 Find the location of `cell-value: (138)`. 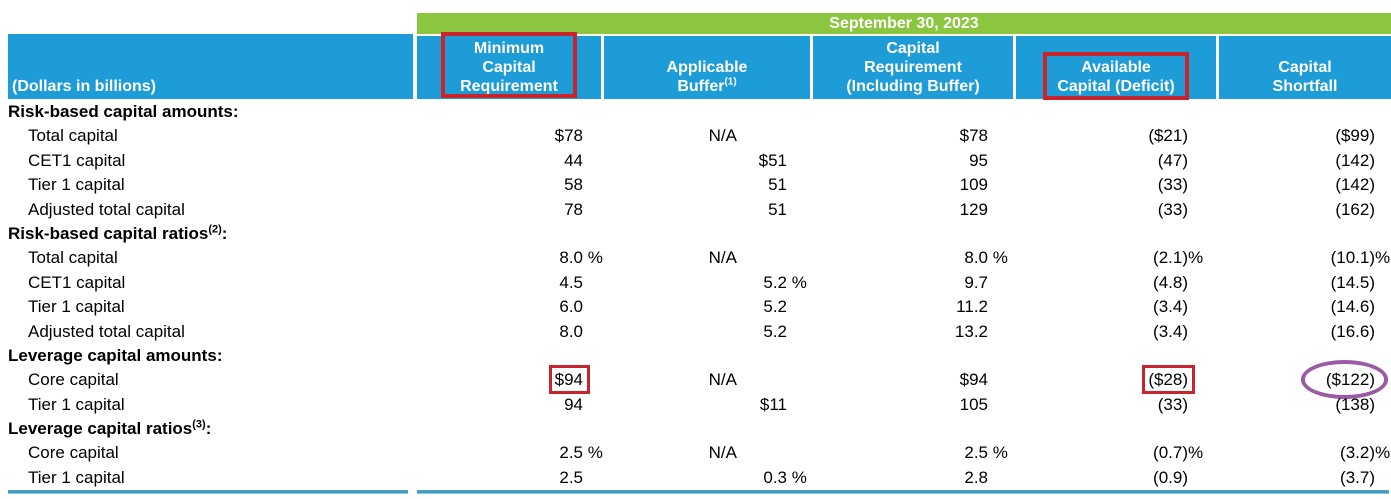

cell-value: (138) is located at coordinates (1355, 404).